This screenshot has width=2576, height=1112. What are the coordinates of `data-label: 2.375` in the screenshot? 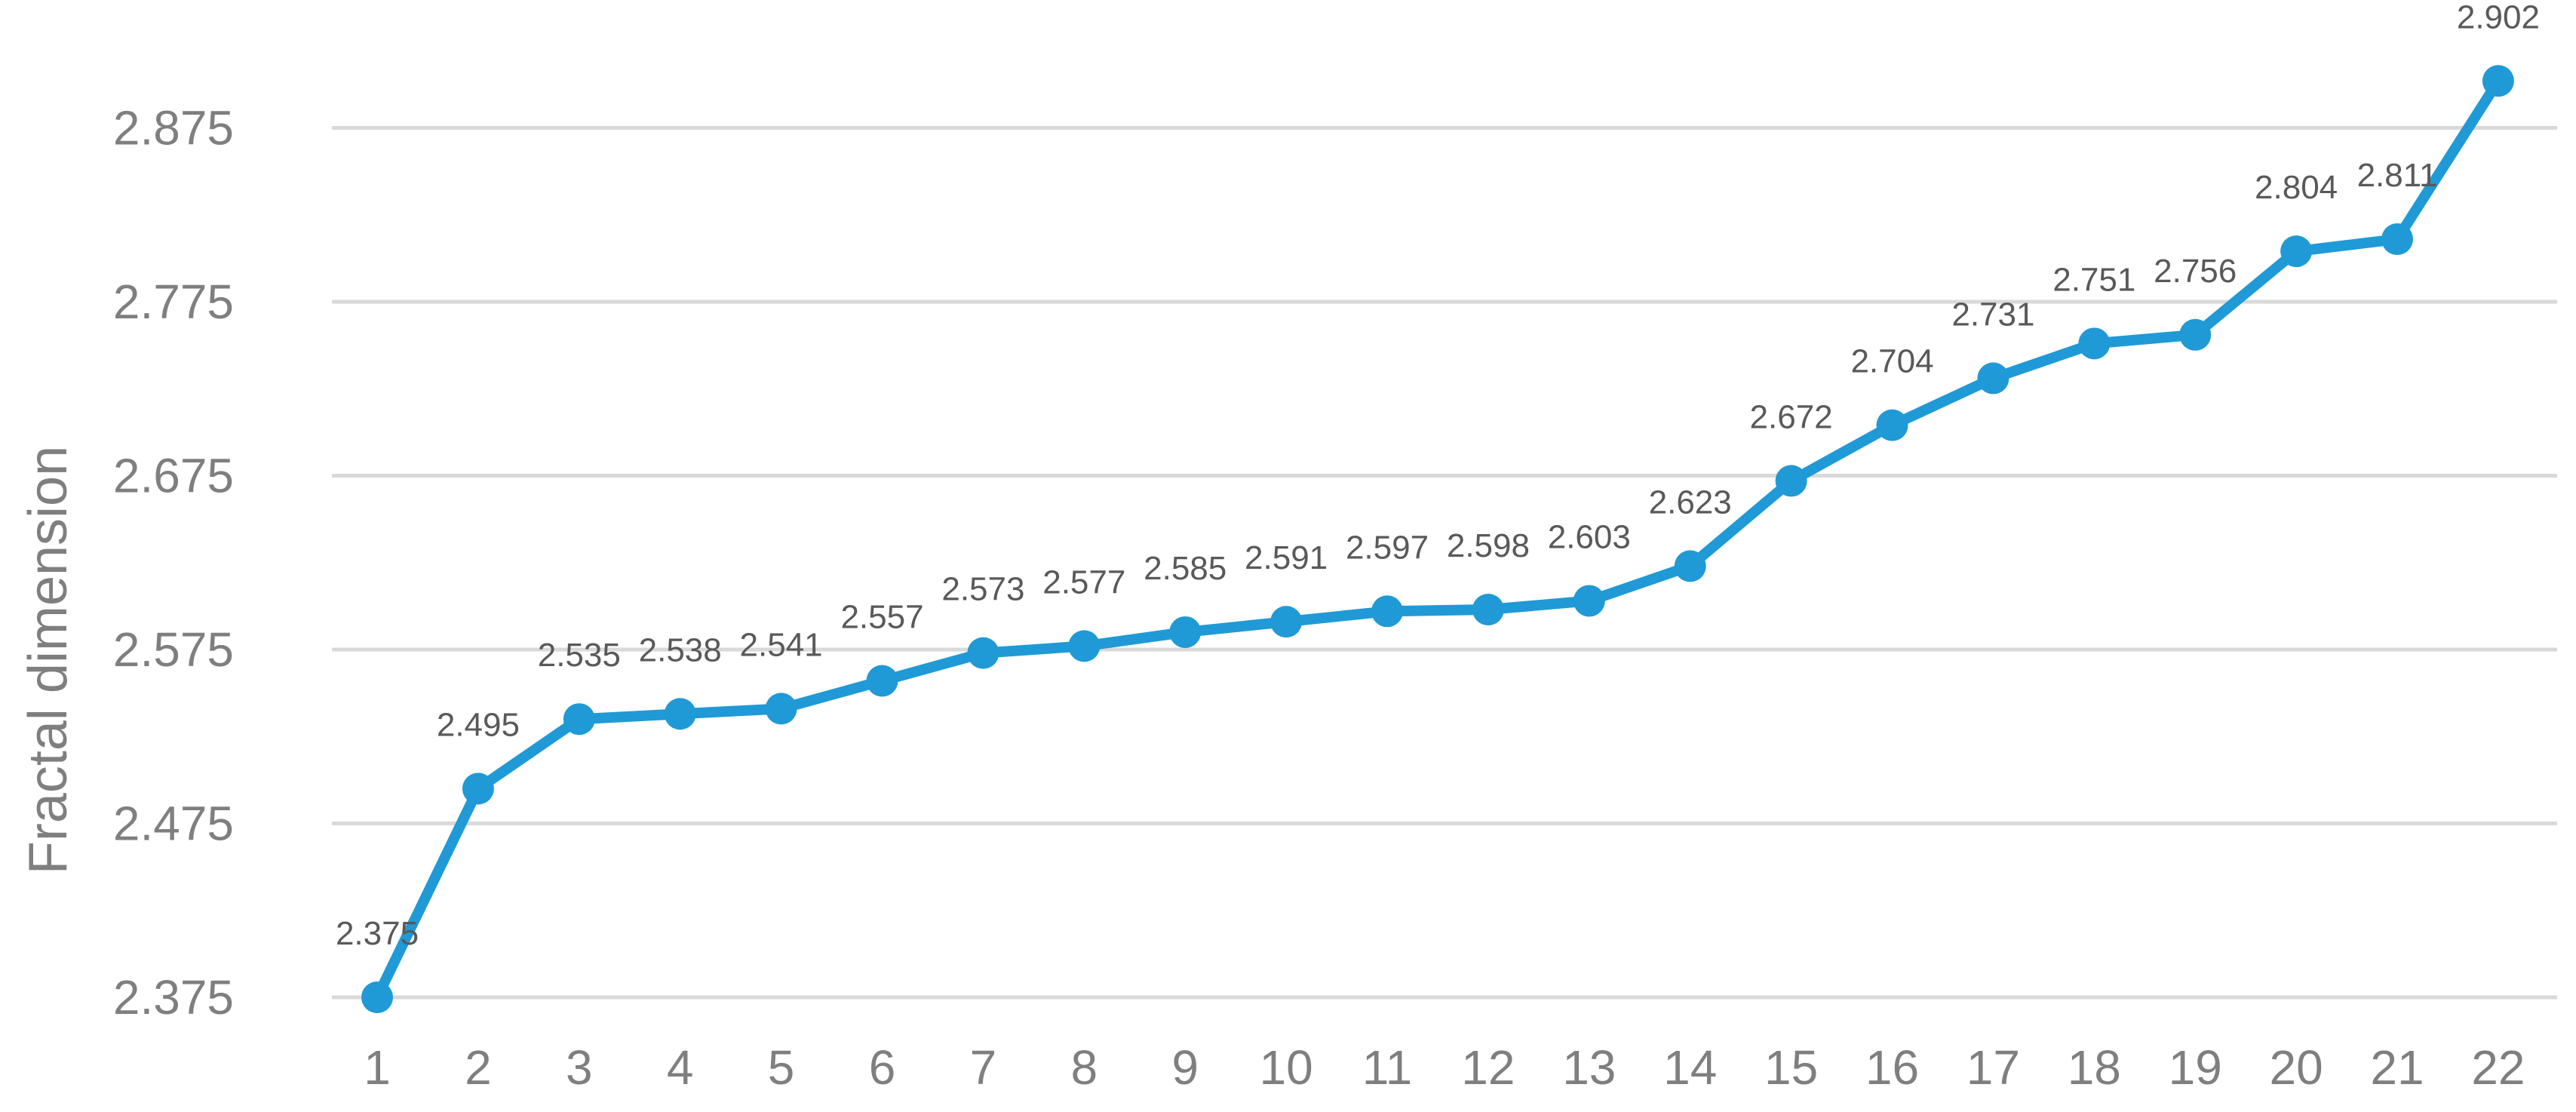 It's located at (377, 933).